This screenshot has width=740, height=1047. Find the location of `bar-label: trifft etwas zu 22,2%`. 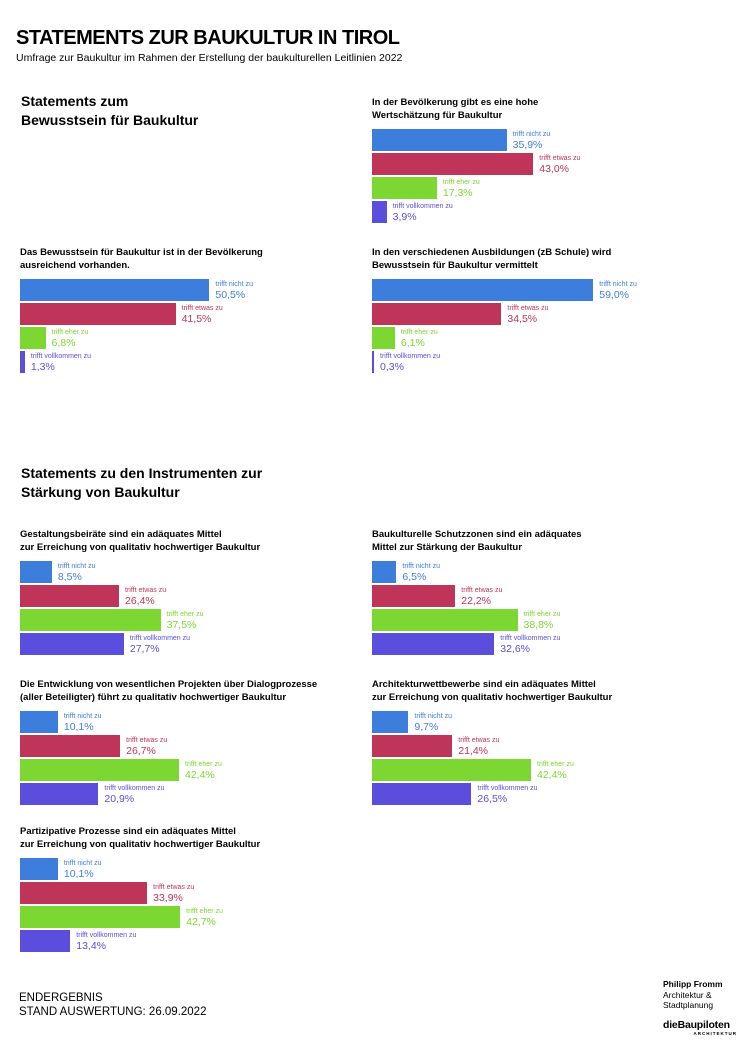

bar-label: trifft etwas zu 22,2% is located at coordinates (481, 597).